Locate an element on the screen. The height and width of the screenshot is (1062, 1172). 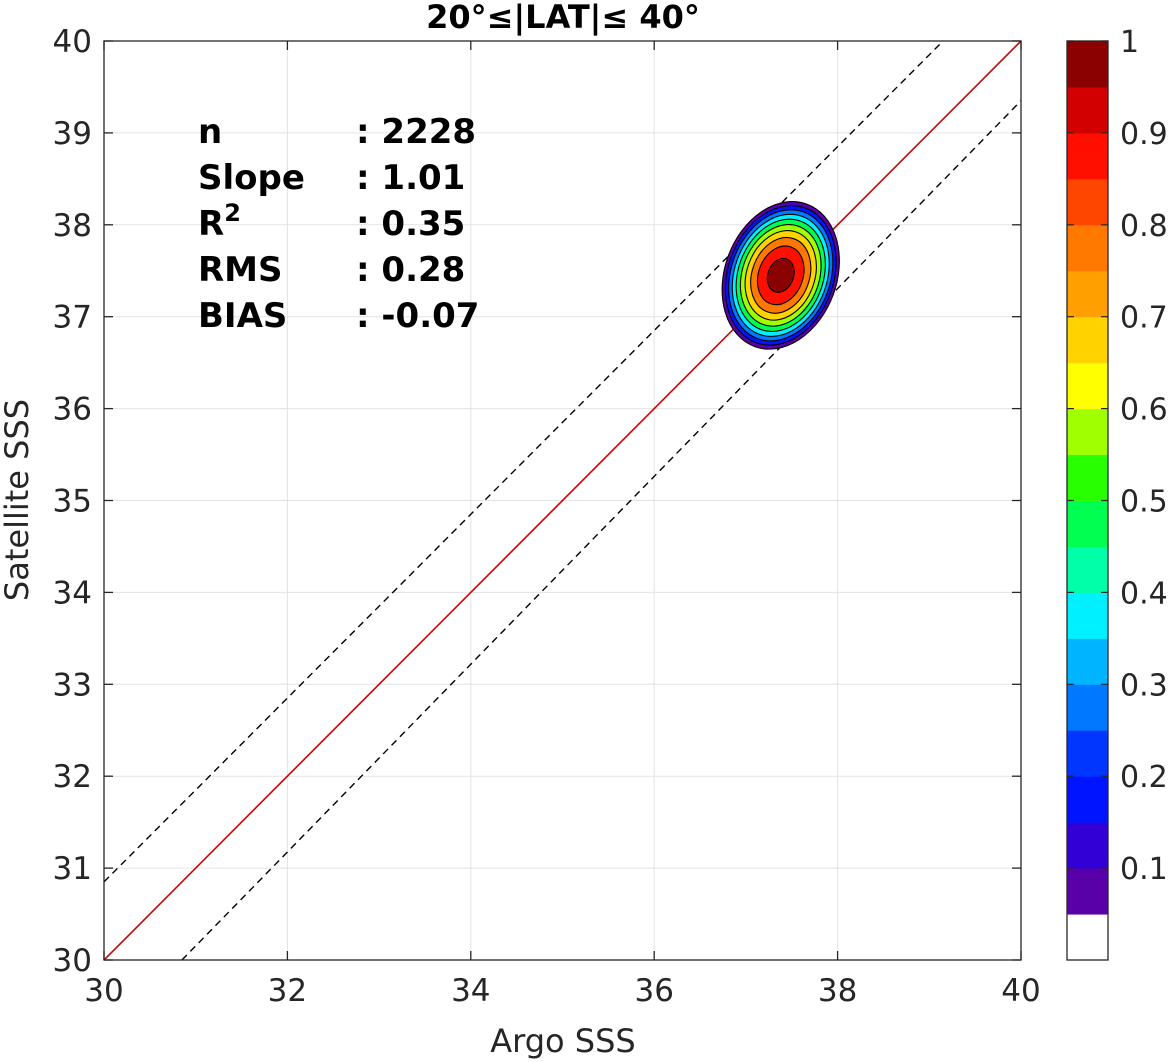
colorbar-tick-label: 1 is located at coordinates (1129, 42).